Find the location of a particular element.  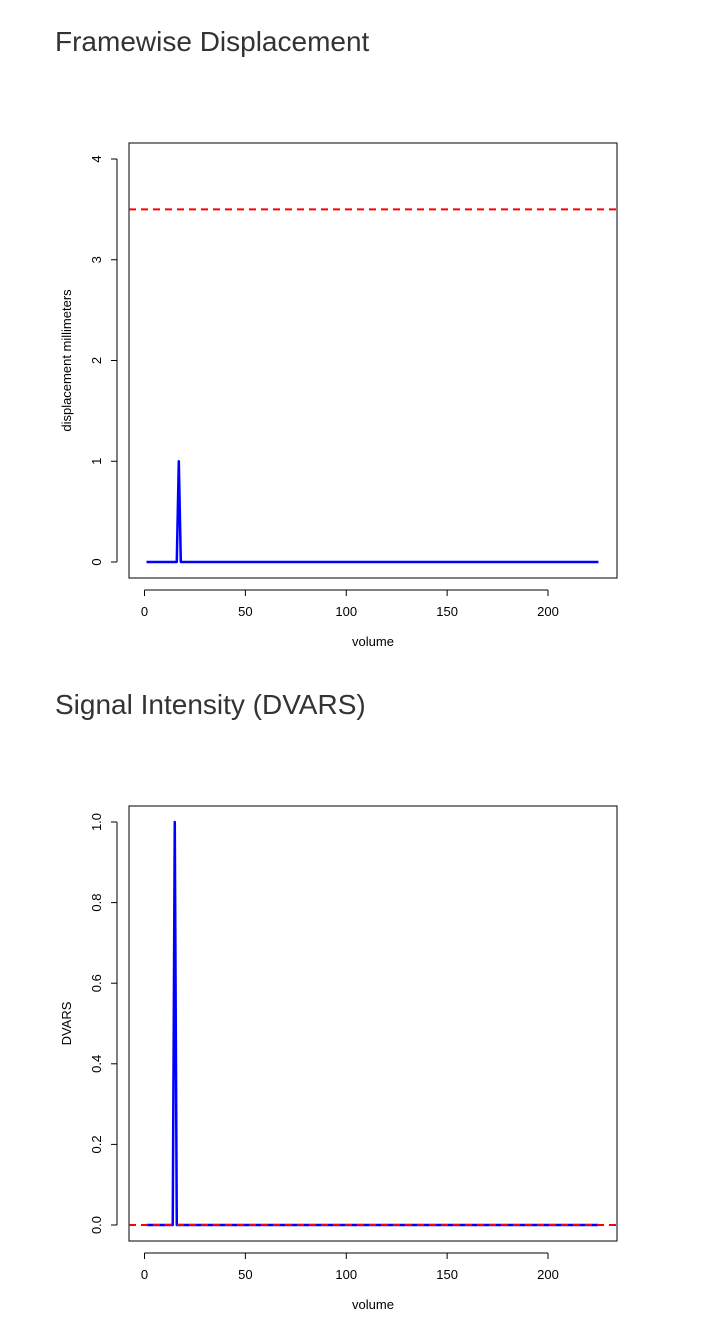

y-tick-label: 1.0 is located at coordinates (96, 822).